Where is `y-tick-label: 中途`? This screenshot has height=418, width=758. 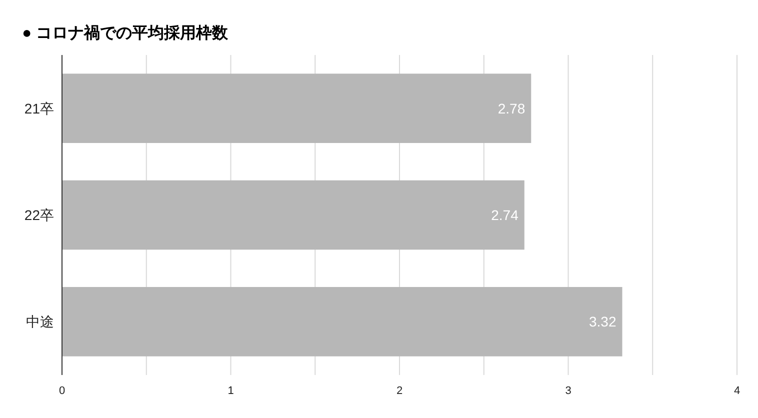 y-tick-label: 中途 is located at coordinates (40, 322).